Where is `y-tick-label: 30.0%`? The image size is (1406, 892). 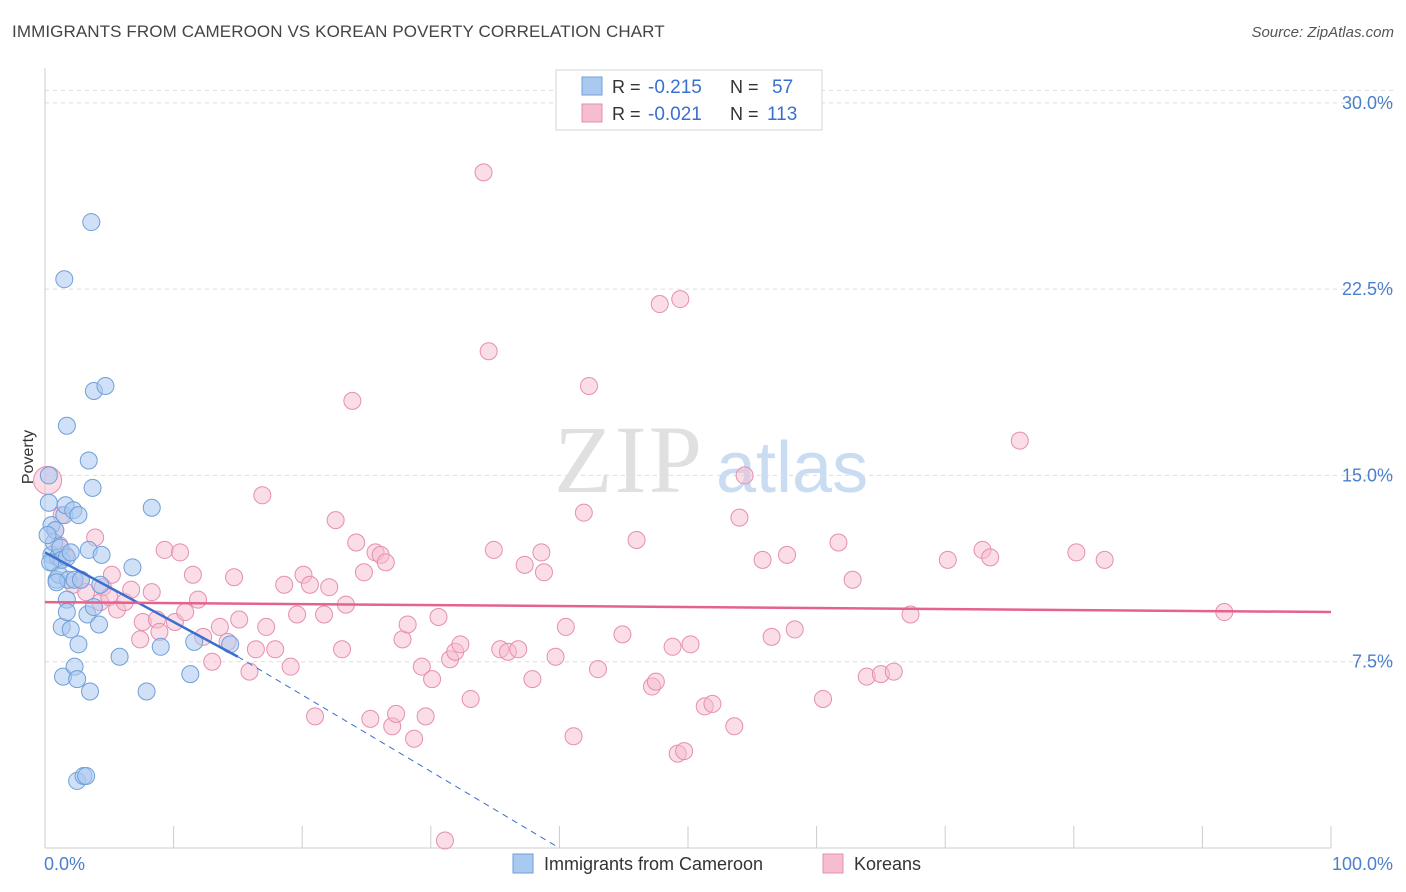 y-tick-label: 30.0% is located at coordinates (1367, 103).